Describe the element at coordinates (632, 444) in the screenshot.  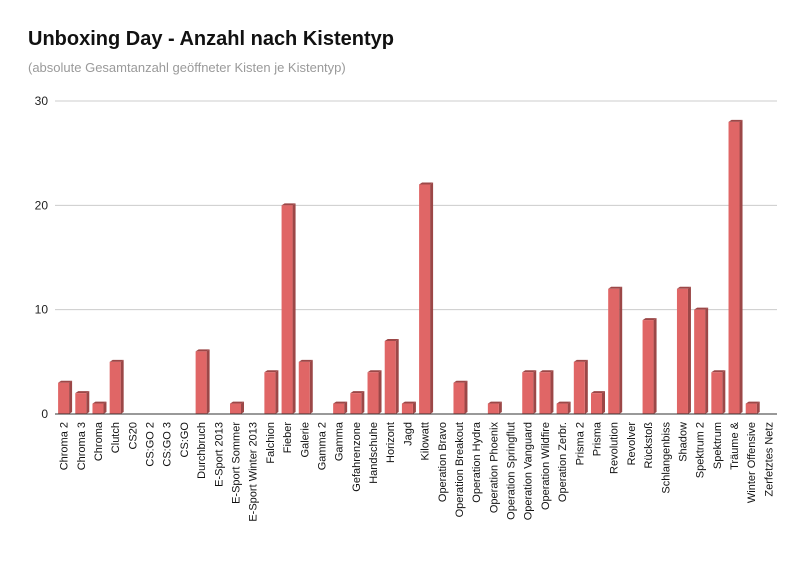
I see `x-tick-label: Revolver` at that location.